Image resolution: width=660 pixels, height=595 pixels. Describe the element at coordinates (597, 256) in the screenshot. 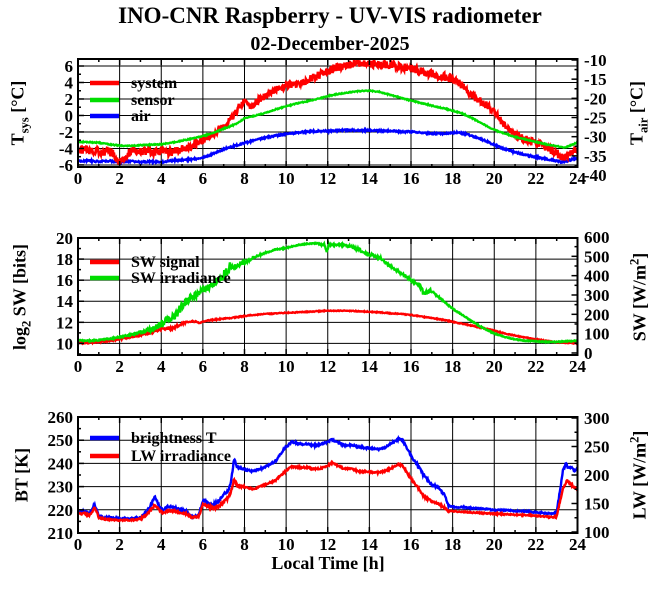

I see `right-tick-label: 500` at that location.